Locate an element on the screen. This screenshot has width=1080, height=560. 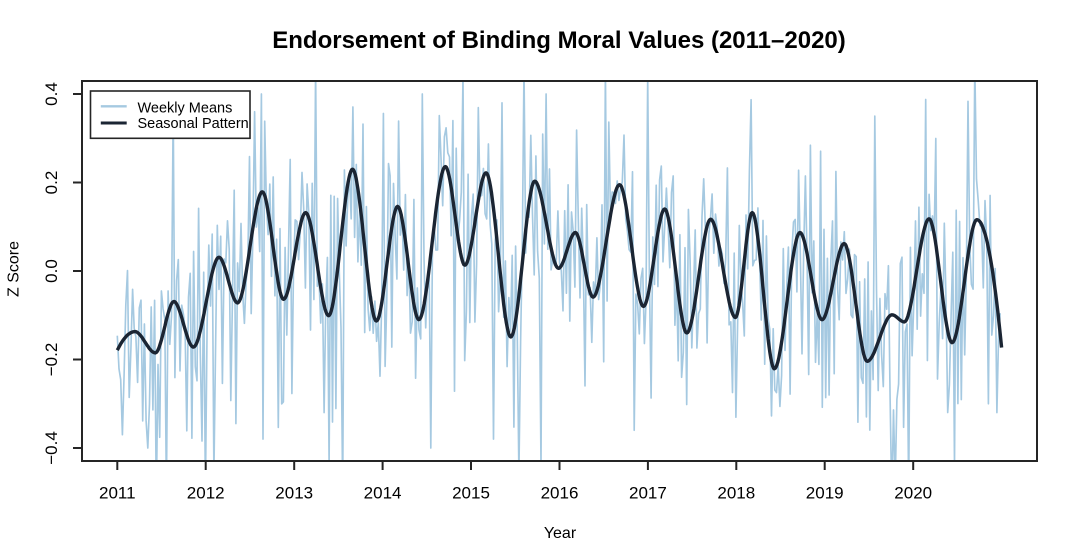
svg-text: 2011 is located at coordinates (117, 493).